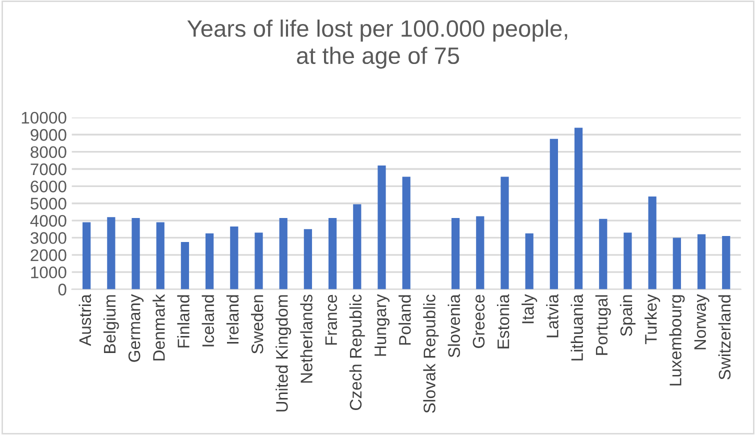 The height and width of the screenshot is (435, 756). I want to click on x-tick-label: Hungary, so click(382, 325).